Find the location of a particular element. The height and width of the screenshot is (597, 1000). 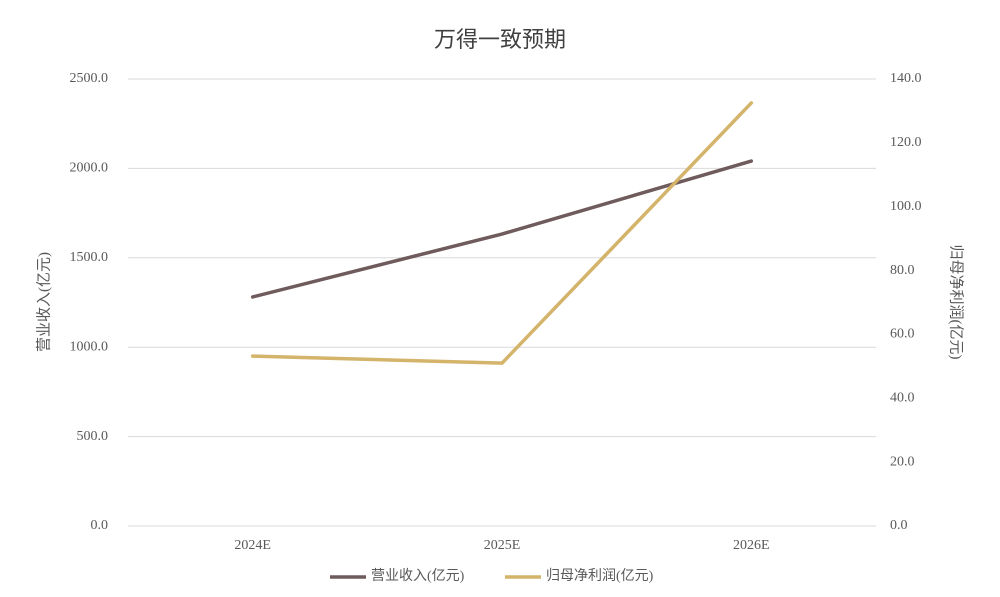

y-tick-label: 500.0 is located at coordinates (93, 436).